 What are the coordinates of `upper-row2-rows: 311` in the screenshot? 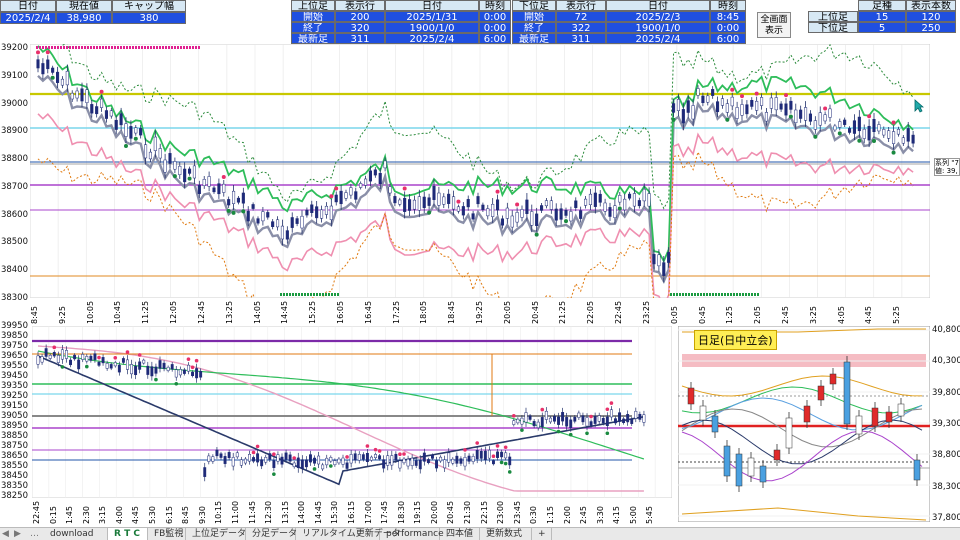 It's located at (360, 38).